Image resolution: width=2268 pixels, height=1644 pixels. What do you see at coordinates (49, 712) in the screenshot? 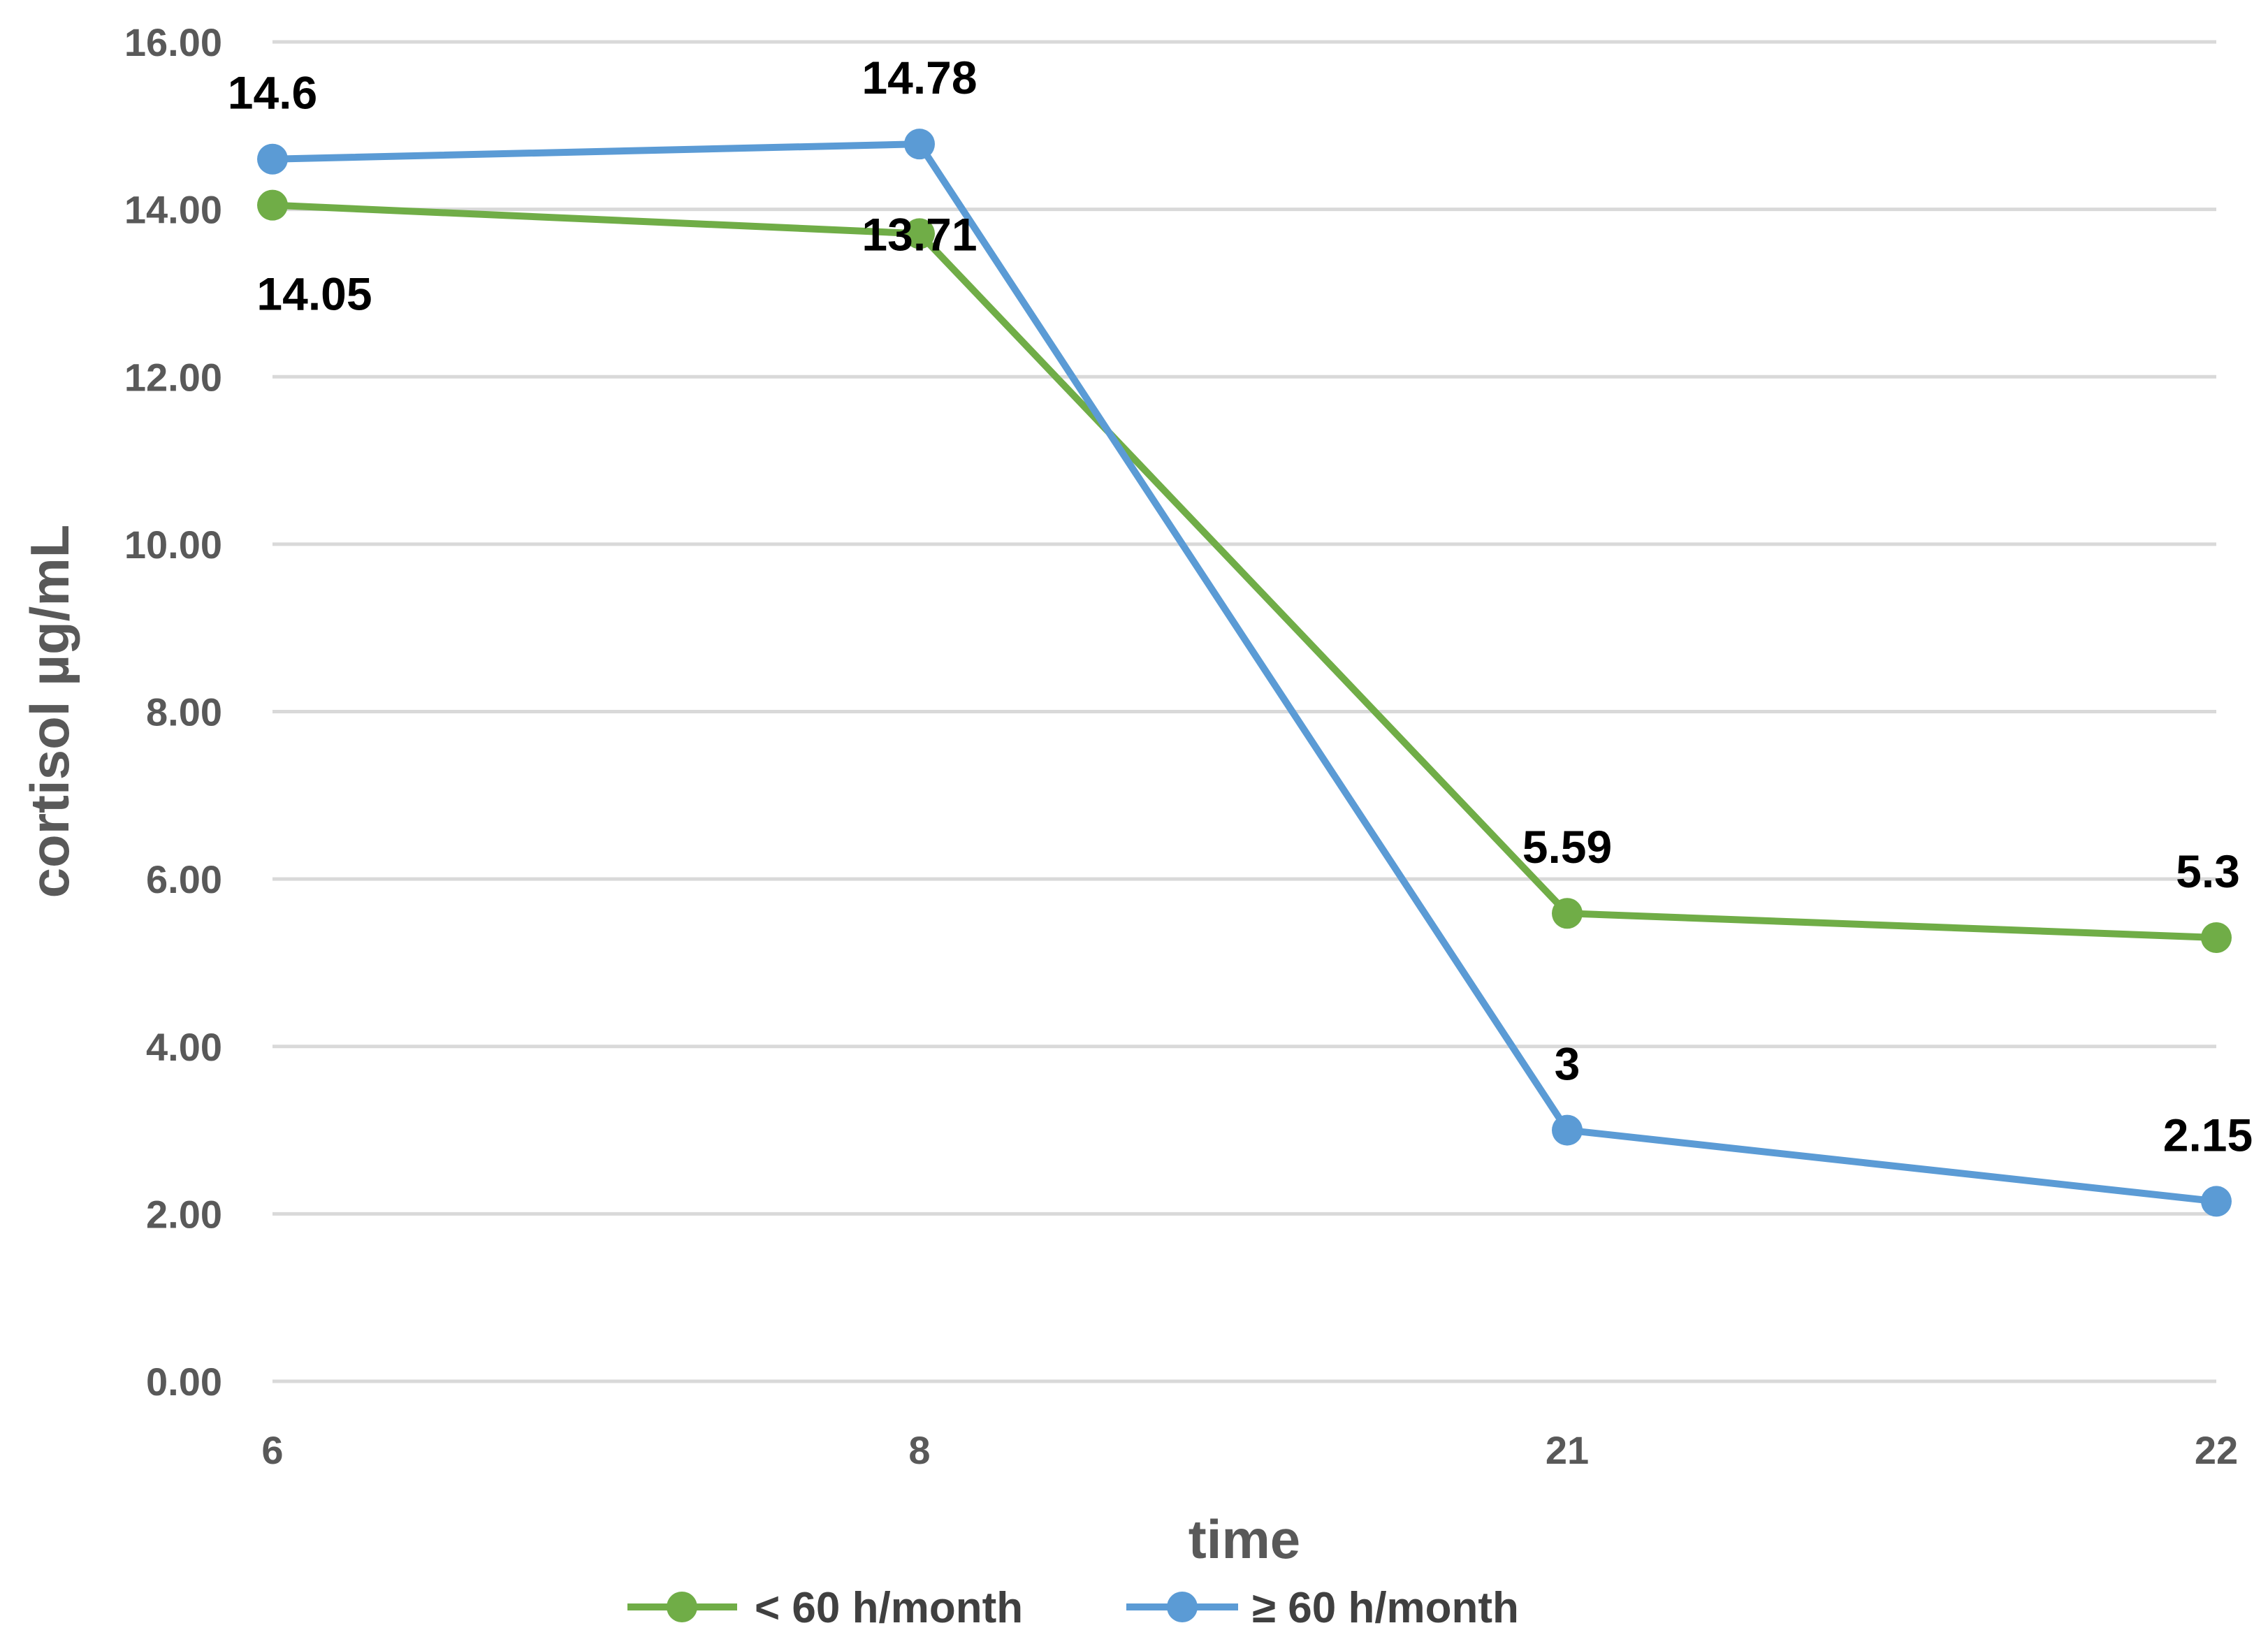
I see `y-axis-title: cortisol µg/mL` at bounding box center [49, 712].